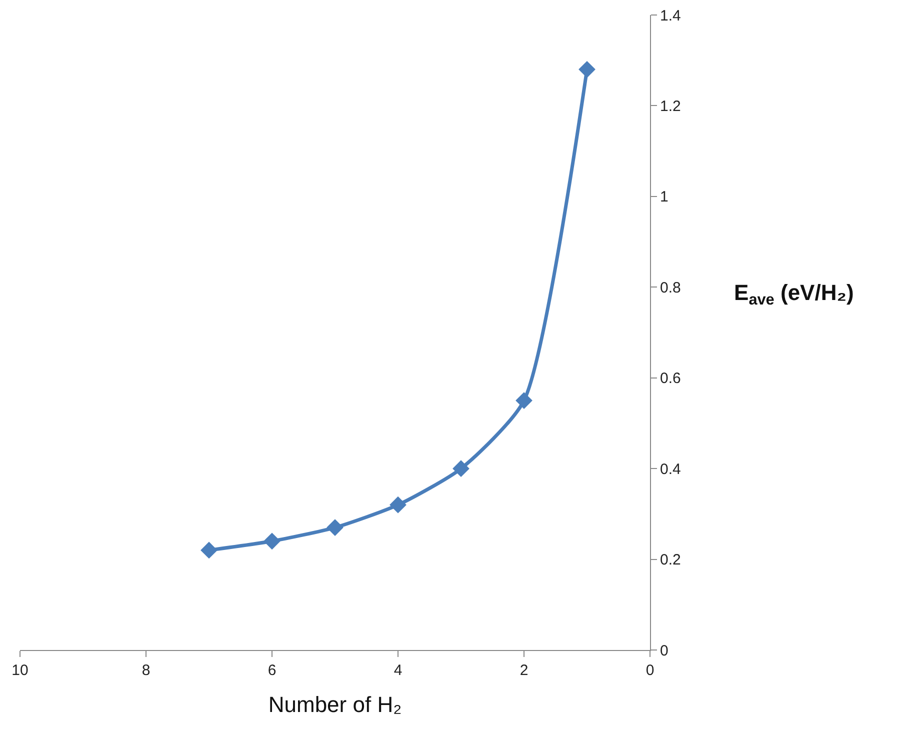  What do you see at coordinates (670, 560) in the screenshot?
I see `y-tick-label: 0.2` at bounding box center [670, 560].